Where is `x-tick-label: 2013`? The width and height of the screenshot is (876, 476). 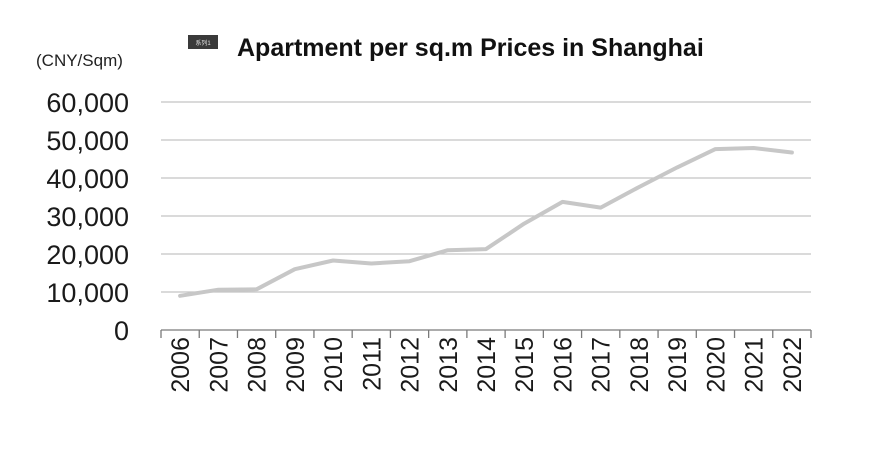
x-tick-label: 2013 is located at coordinates (449, 365).